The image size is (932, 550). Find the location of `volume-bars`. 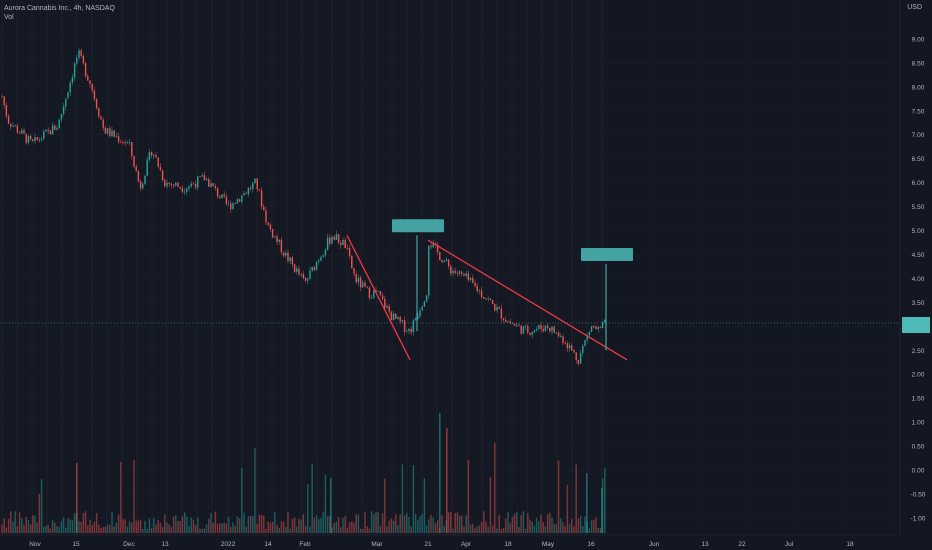

volume-bars is located at coordinates (303, 473).